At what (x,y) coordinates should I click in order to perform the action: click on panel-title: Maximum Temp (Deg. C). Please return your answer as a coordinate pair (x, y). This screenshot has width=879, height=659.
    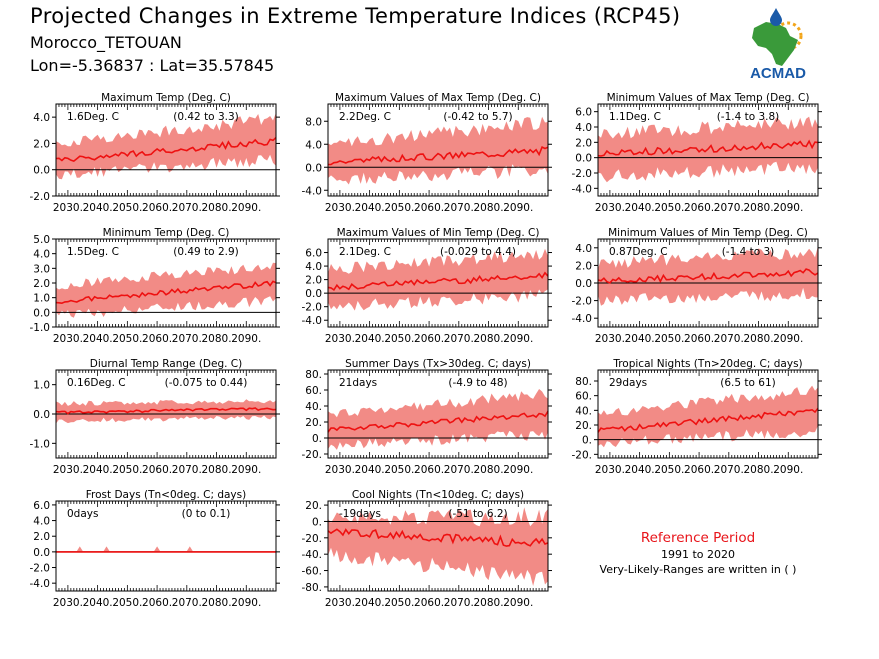
    Looking at the image, I should click on (166, 98).